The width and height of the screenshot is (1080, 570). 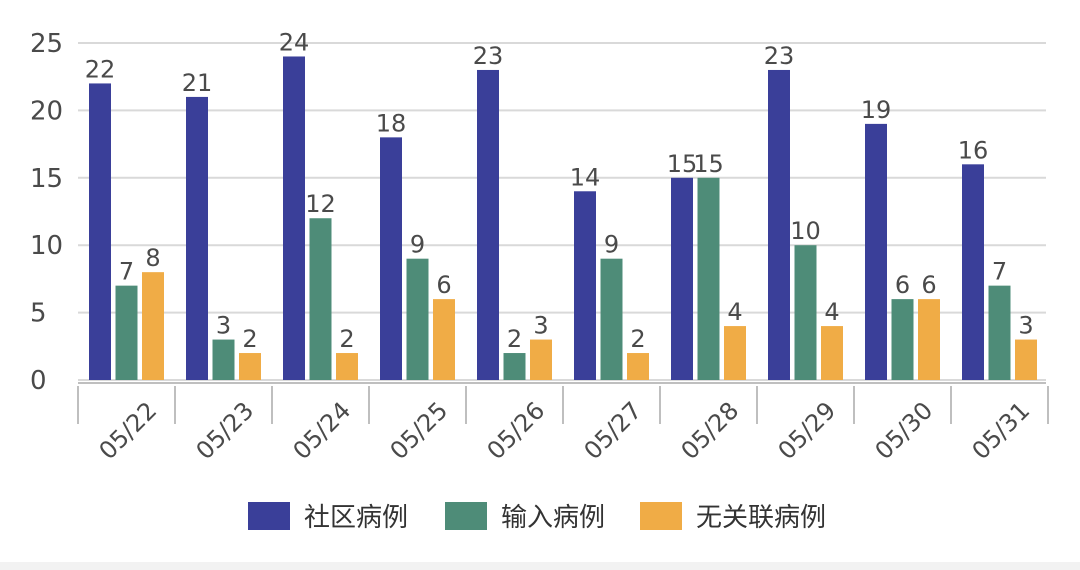 I want to click on data-label: 12, so click(x=320, y=204).